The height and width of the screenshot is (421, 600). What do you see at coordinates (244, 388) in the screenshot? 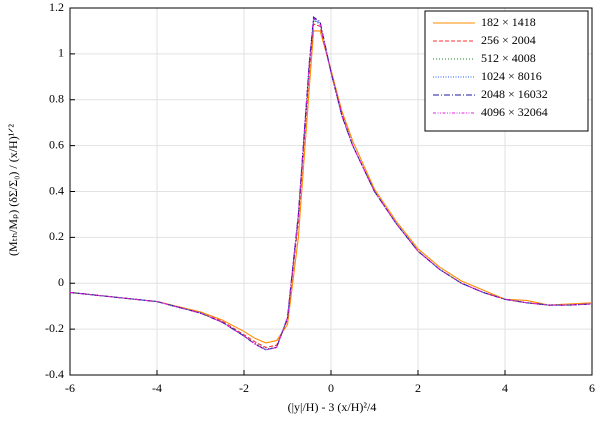
I see `x-tick-label: -2` at bounding box center [244, 388].